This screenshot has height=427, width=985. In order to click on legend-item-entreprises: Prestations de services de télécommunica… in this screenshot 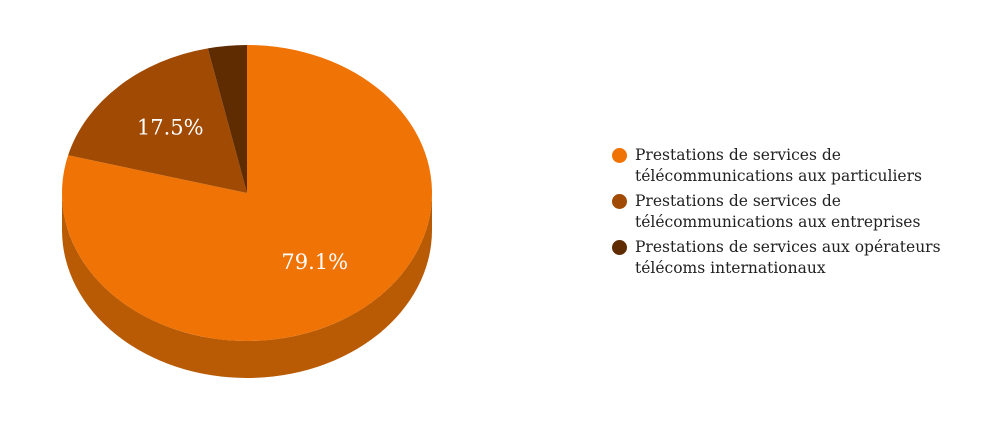, I will do `click(792, 212)`.